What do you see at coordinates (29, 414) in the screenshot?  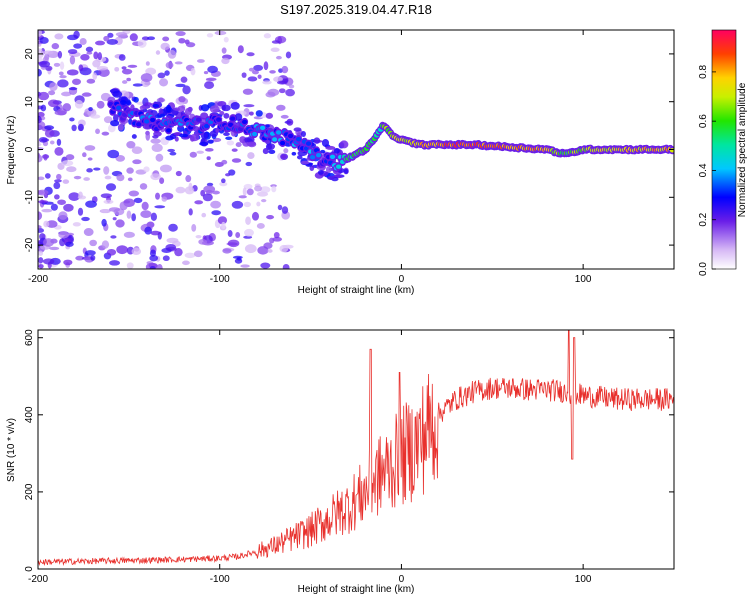 I see `y-tick-label: 400` at bounding box center [29, 414].